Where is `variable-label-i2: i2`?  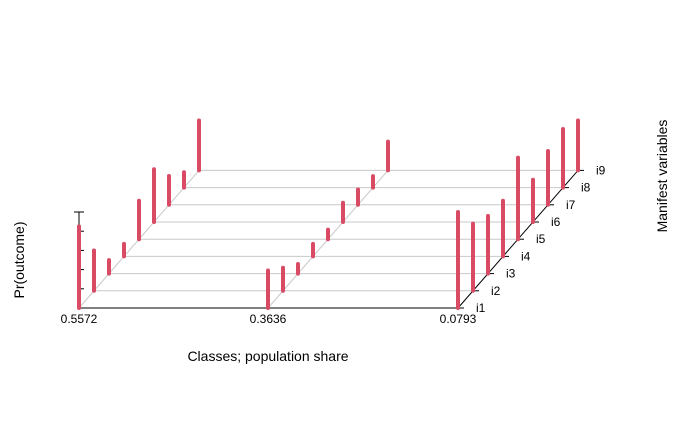 variable-label-i2: i2 is located at coordinates (496, 291).